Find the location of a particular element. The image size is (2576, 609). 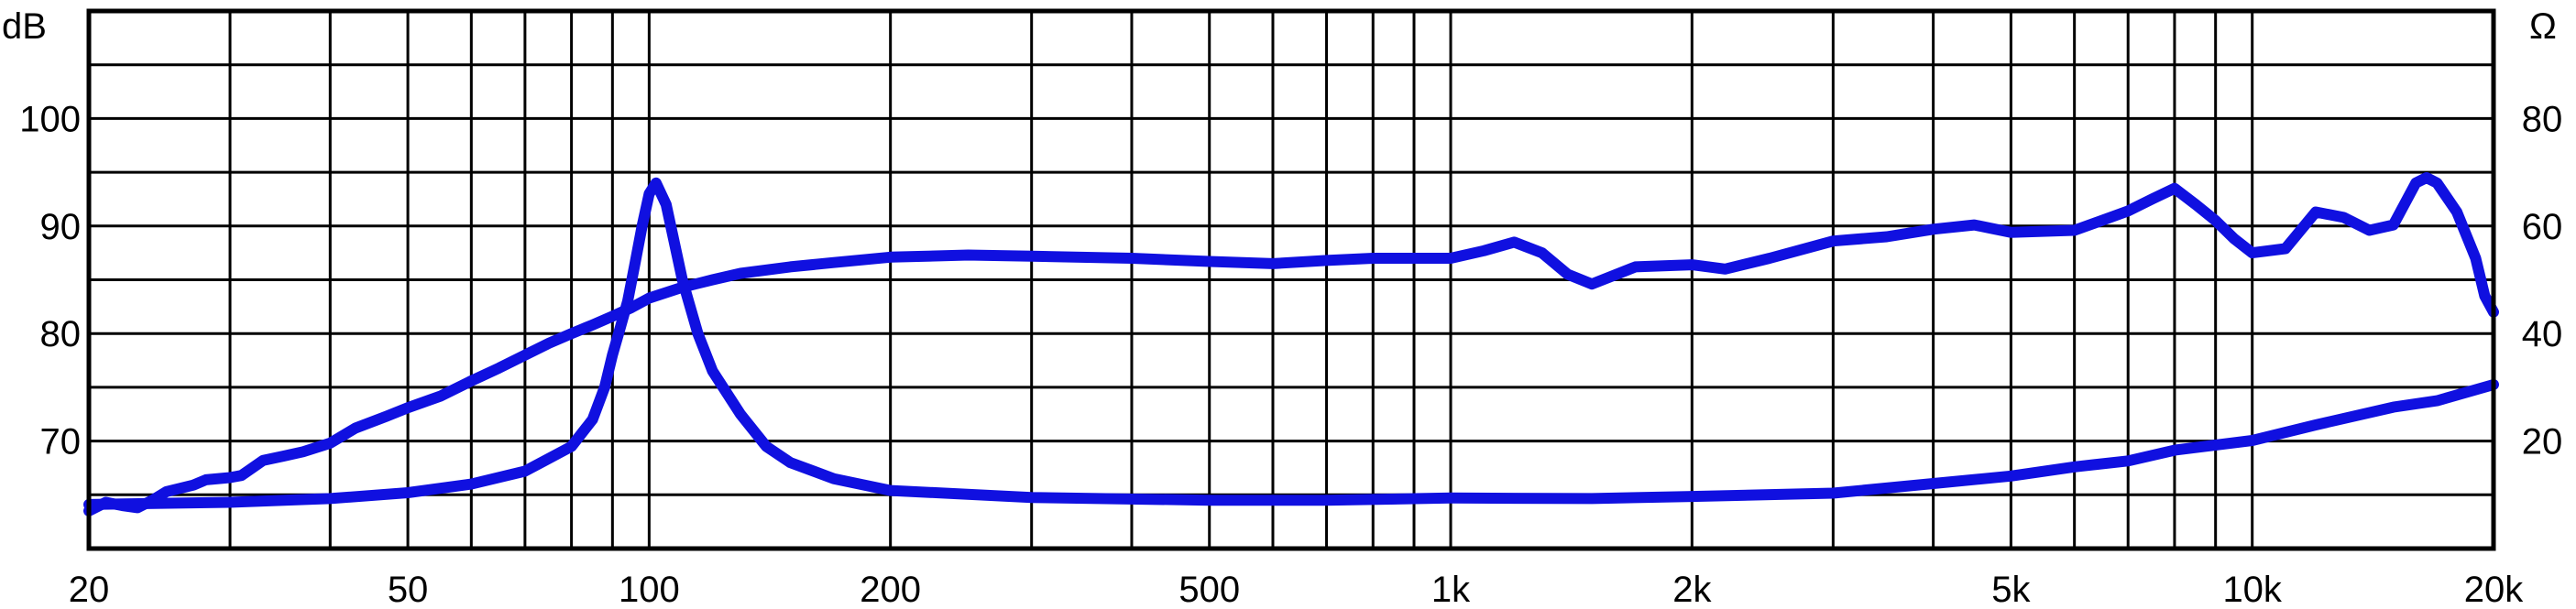

y-left-tick-label: 90 is located at coordinates (61, 227).